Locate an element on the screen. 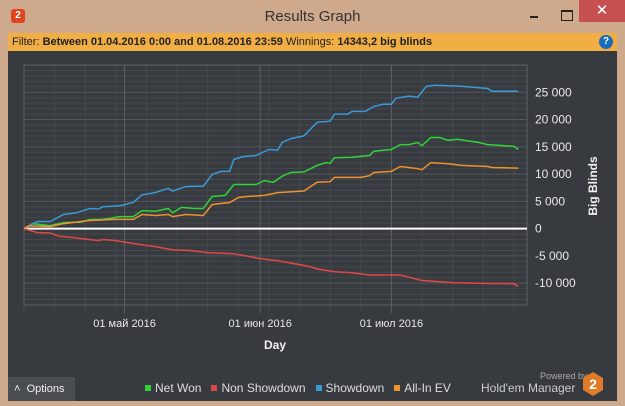  y-tick-label: -5 000 is located at coordinates (552, 256).